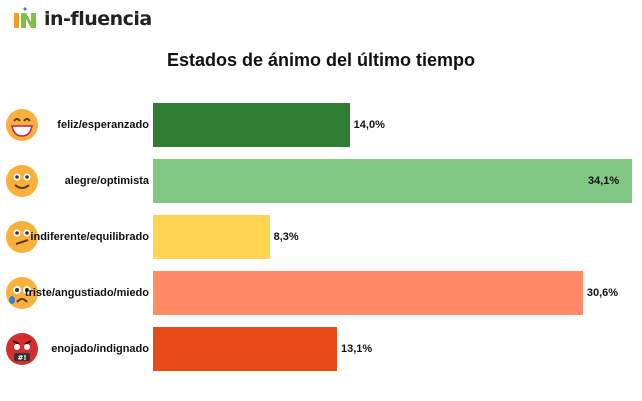 The image size is (642, 401). What do you see at coordinates (251, 125) in the screenshot?
I see `bar-feliz-esperanzado` at bounding box center [251, 125].